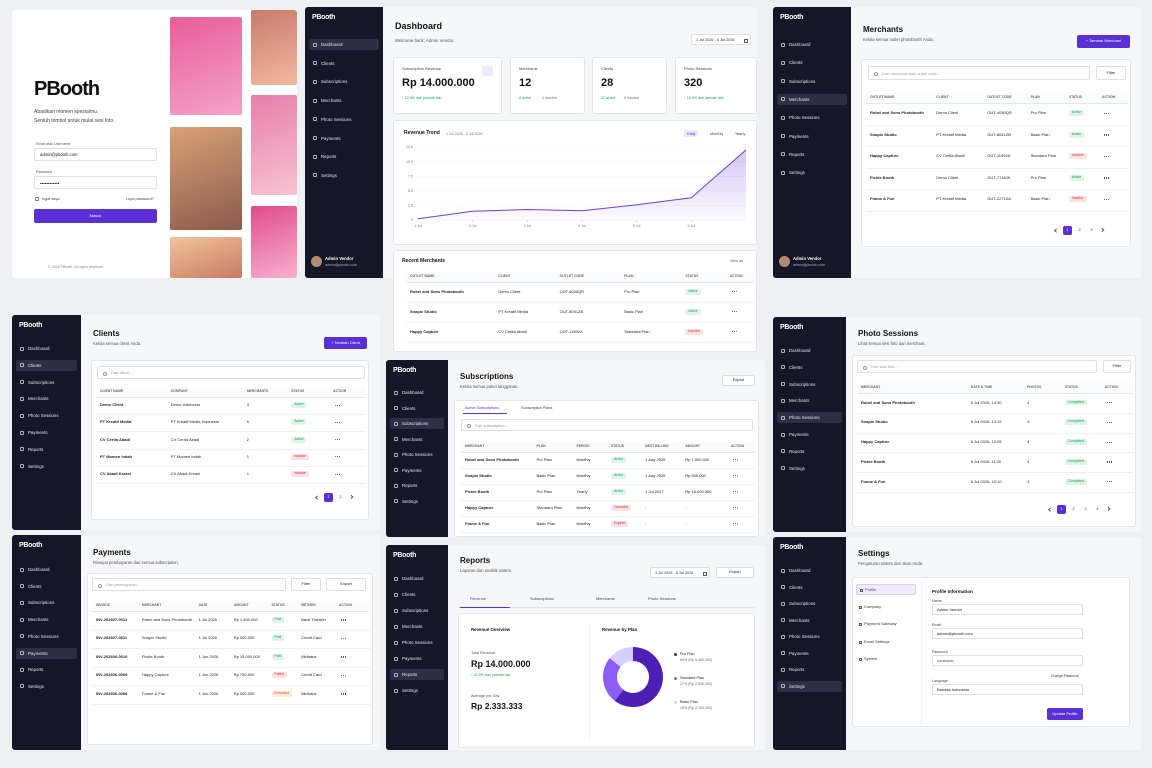 Image resolution: width=1152 pixels, height=768 pixels. Describe the element at coordinates (1065, 676) in the screenshot. I see `change-password-link: Change Password` at that location.